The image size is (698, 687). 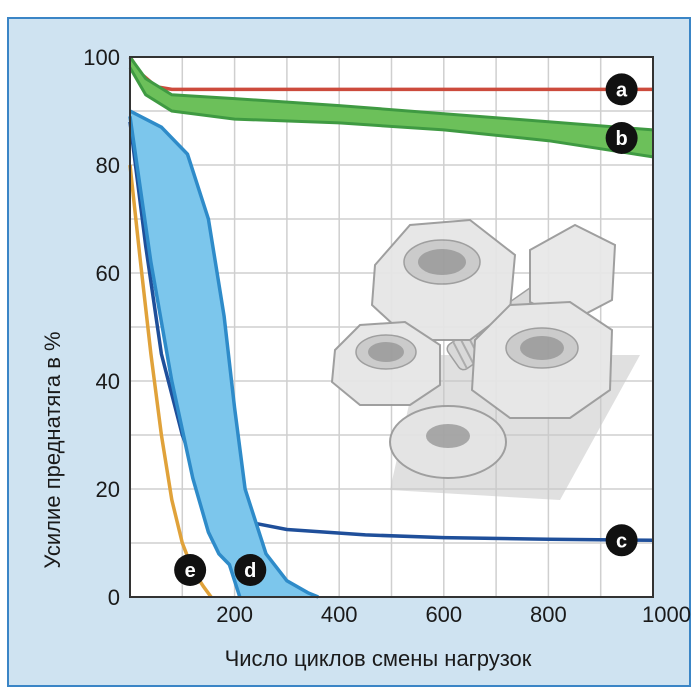 I want to click on marker-d-label: d, so click(x=250, y=571).